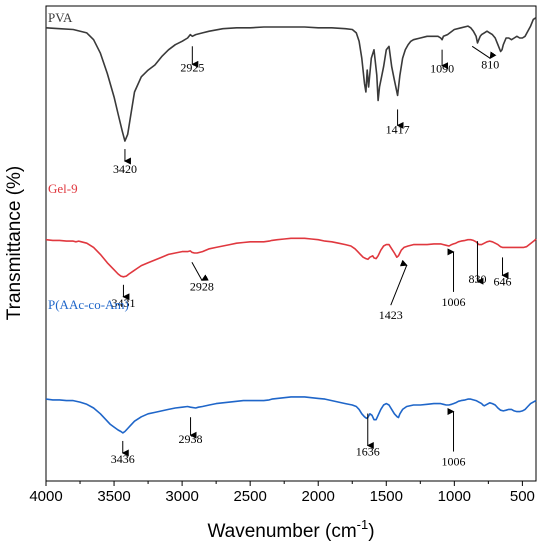 This screenshot has height=550, width=541. I want to click on annotation-13: 1636, so click(368, 436).